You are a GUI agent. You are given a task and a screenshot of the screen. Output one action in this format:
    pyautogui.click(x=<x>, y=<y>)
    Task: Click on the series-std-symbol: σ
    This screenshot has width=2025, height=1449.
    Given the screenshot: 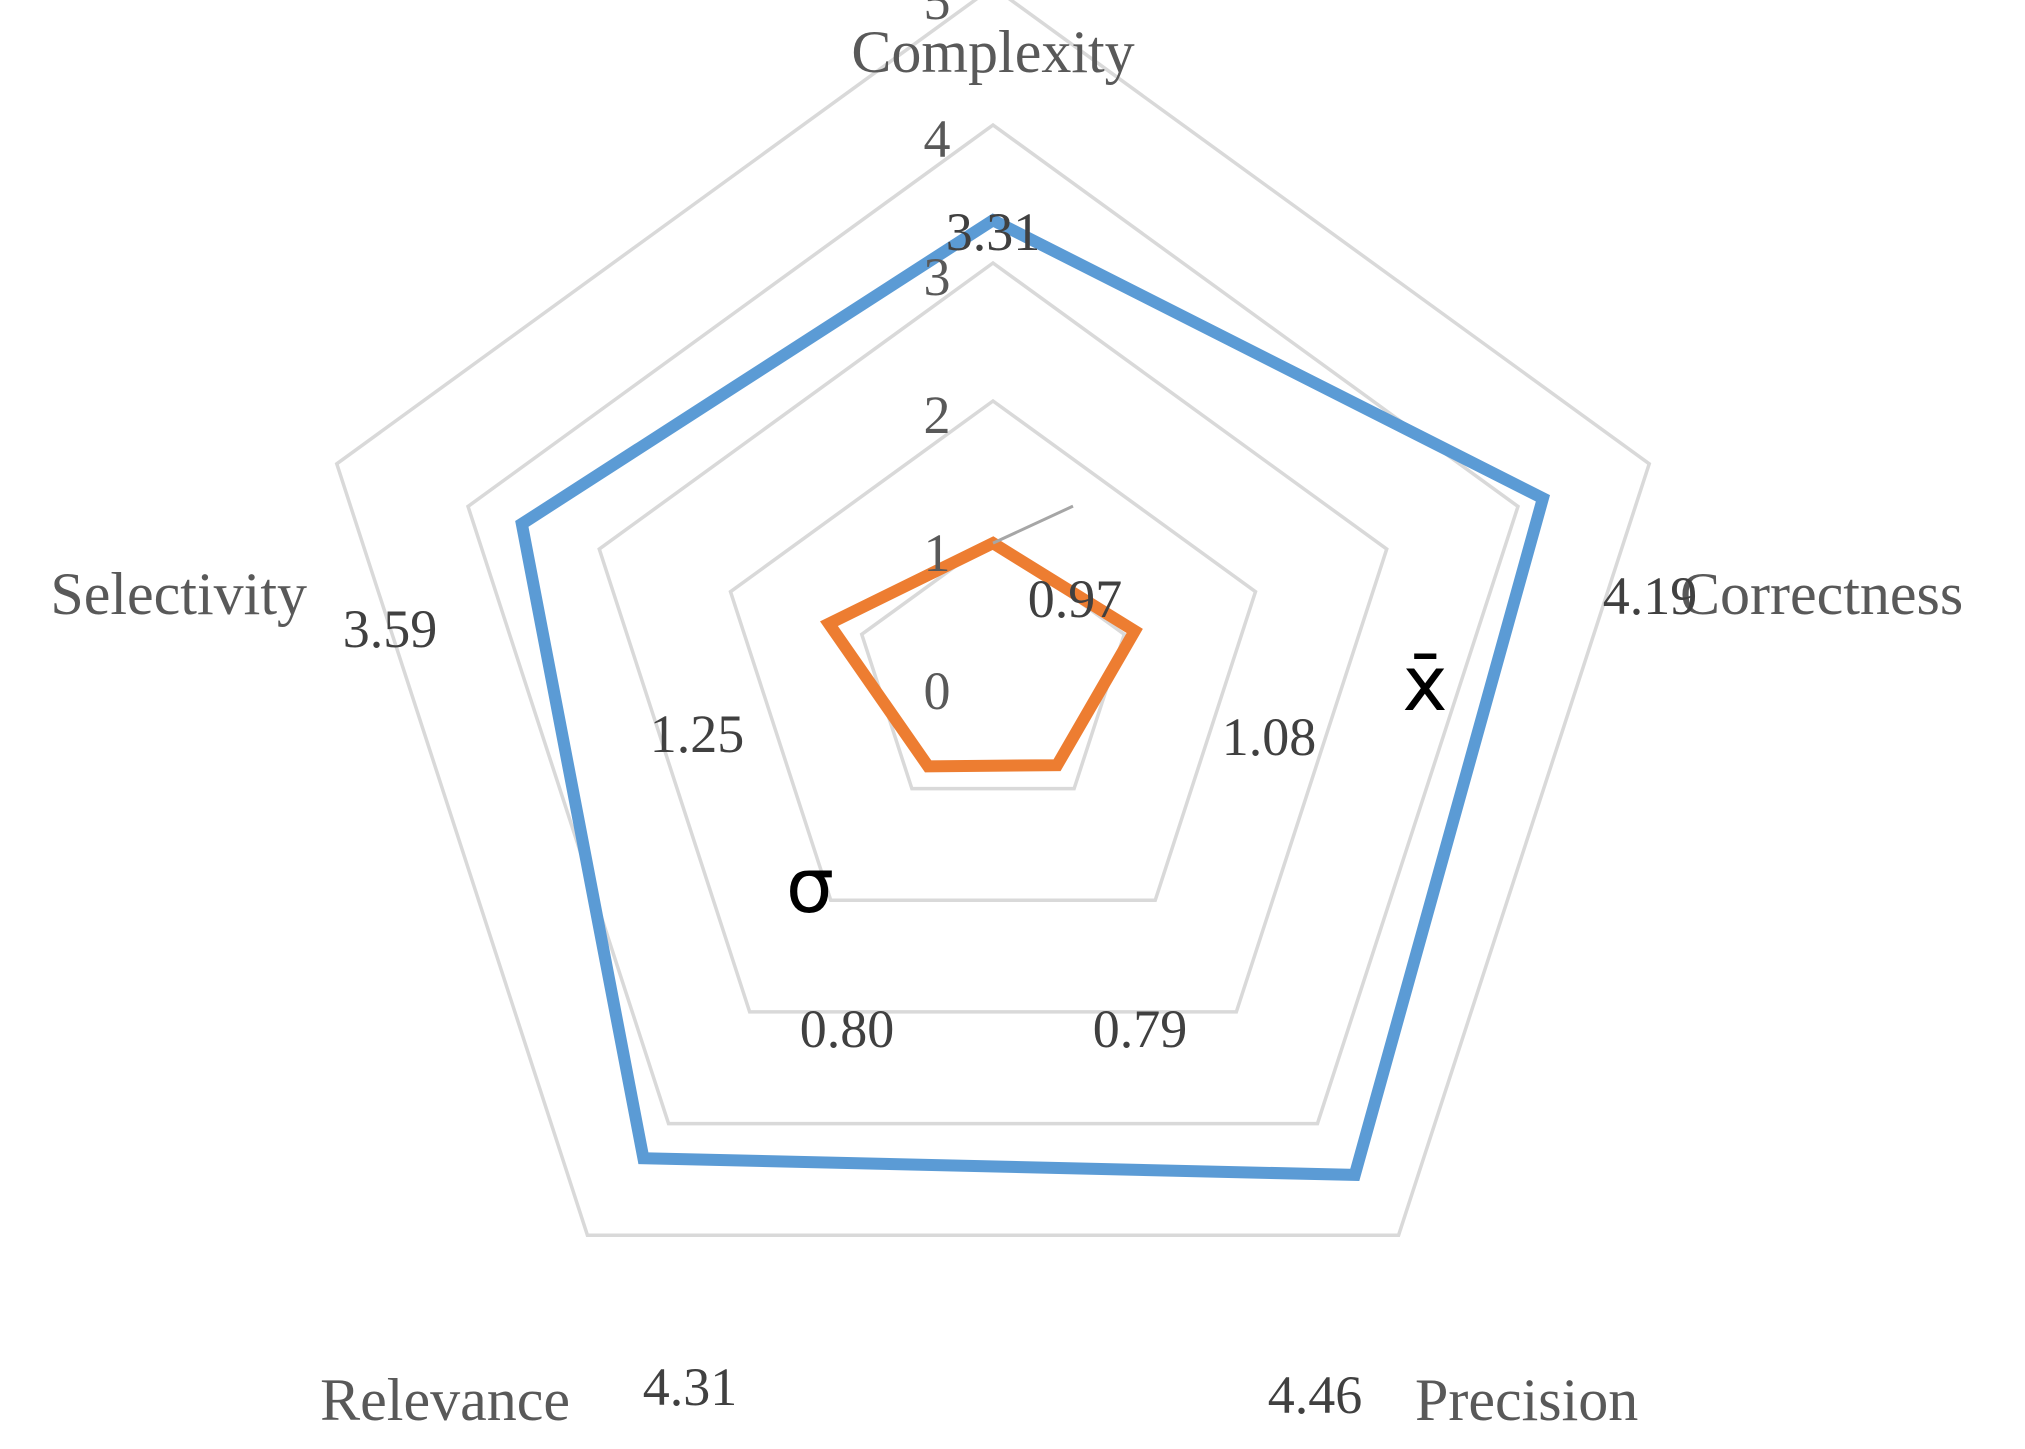 What is the action you would take?
    pyautogui.click(x=810, y=885)
    